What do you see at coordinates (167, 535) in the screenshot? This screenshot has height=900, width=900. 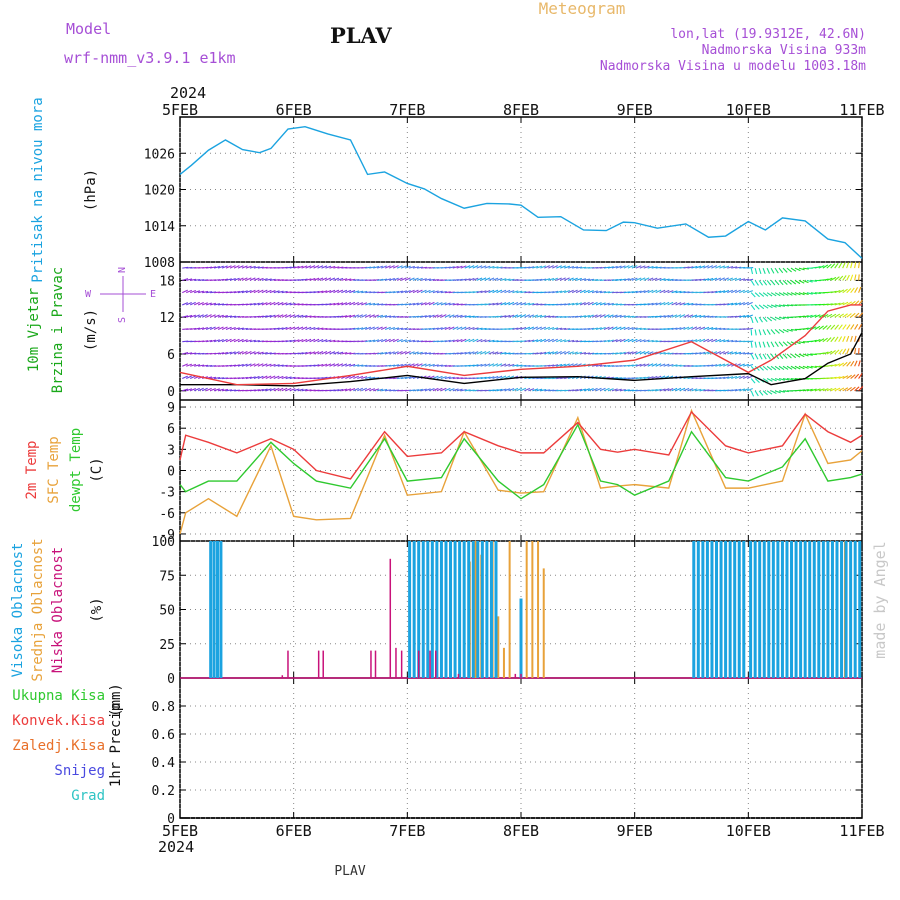 I see `y-tick-label: -9` at bounding box center [167, 535].